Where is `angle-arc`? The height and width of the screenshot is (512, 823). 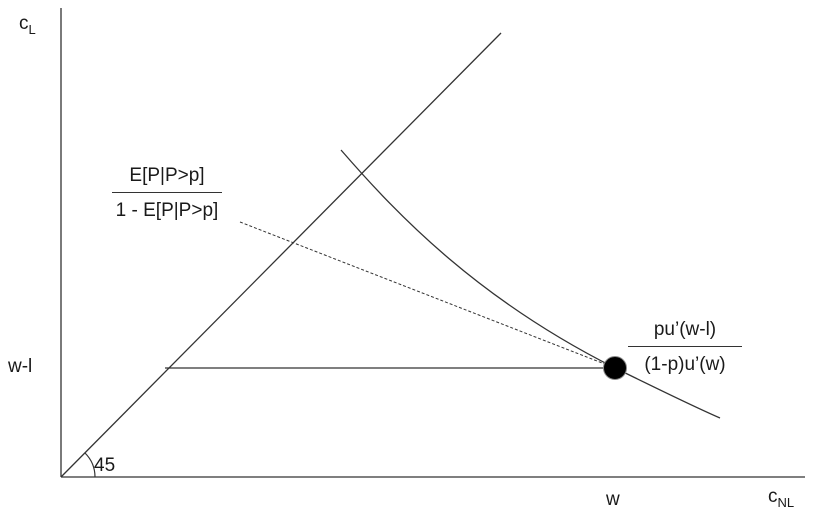
angle-arc is located at coordinates (90, 465).